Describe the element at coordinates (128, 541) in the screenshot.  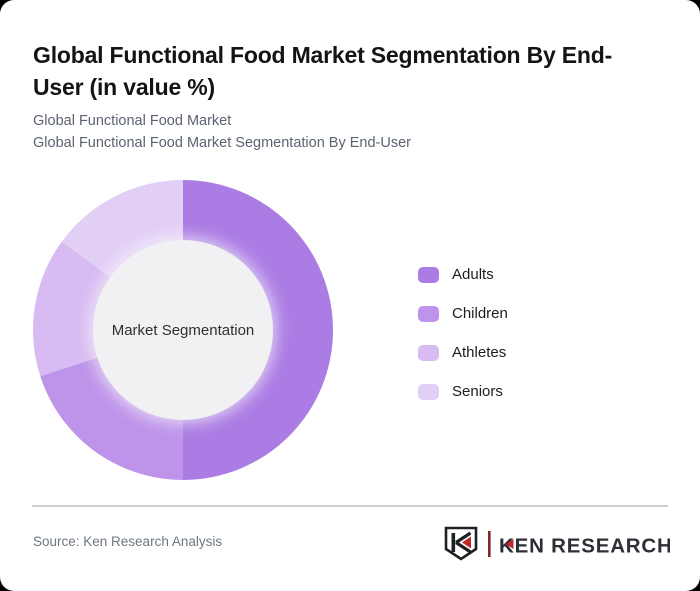
I see `source-note: Source: Ken Research Analysis` at that location.